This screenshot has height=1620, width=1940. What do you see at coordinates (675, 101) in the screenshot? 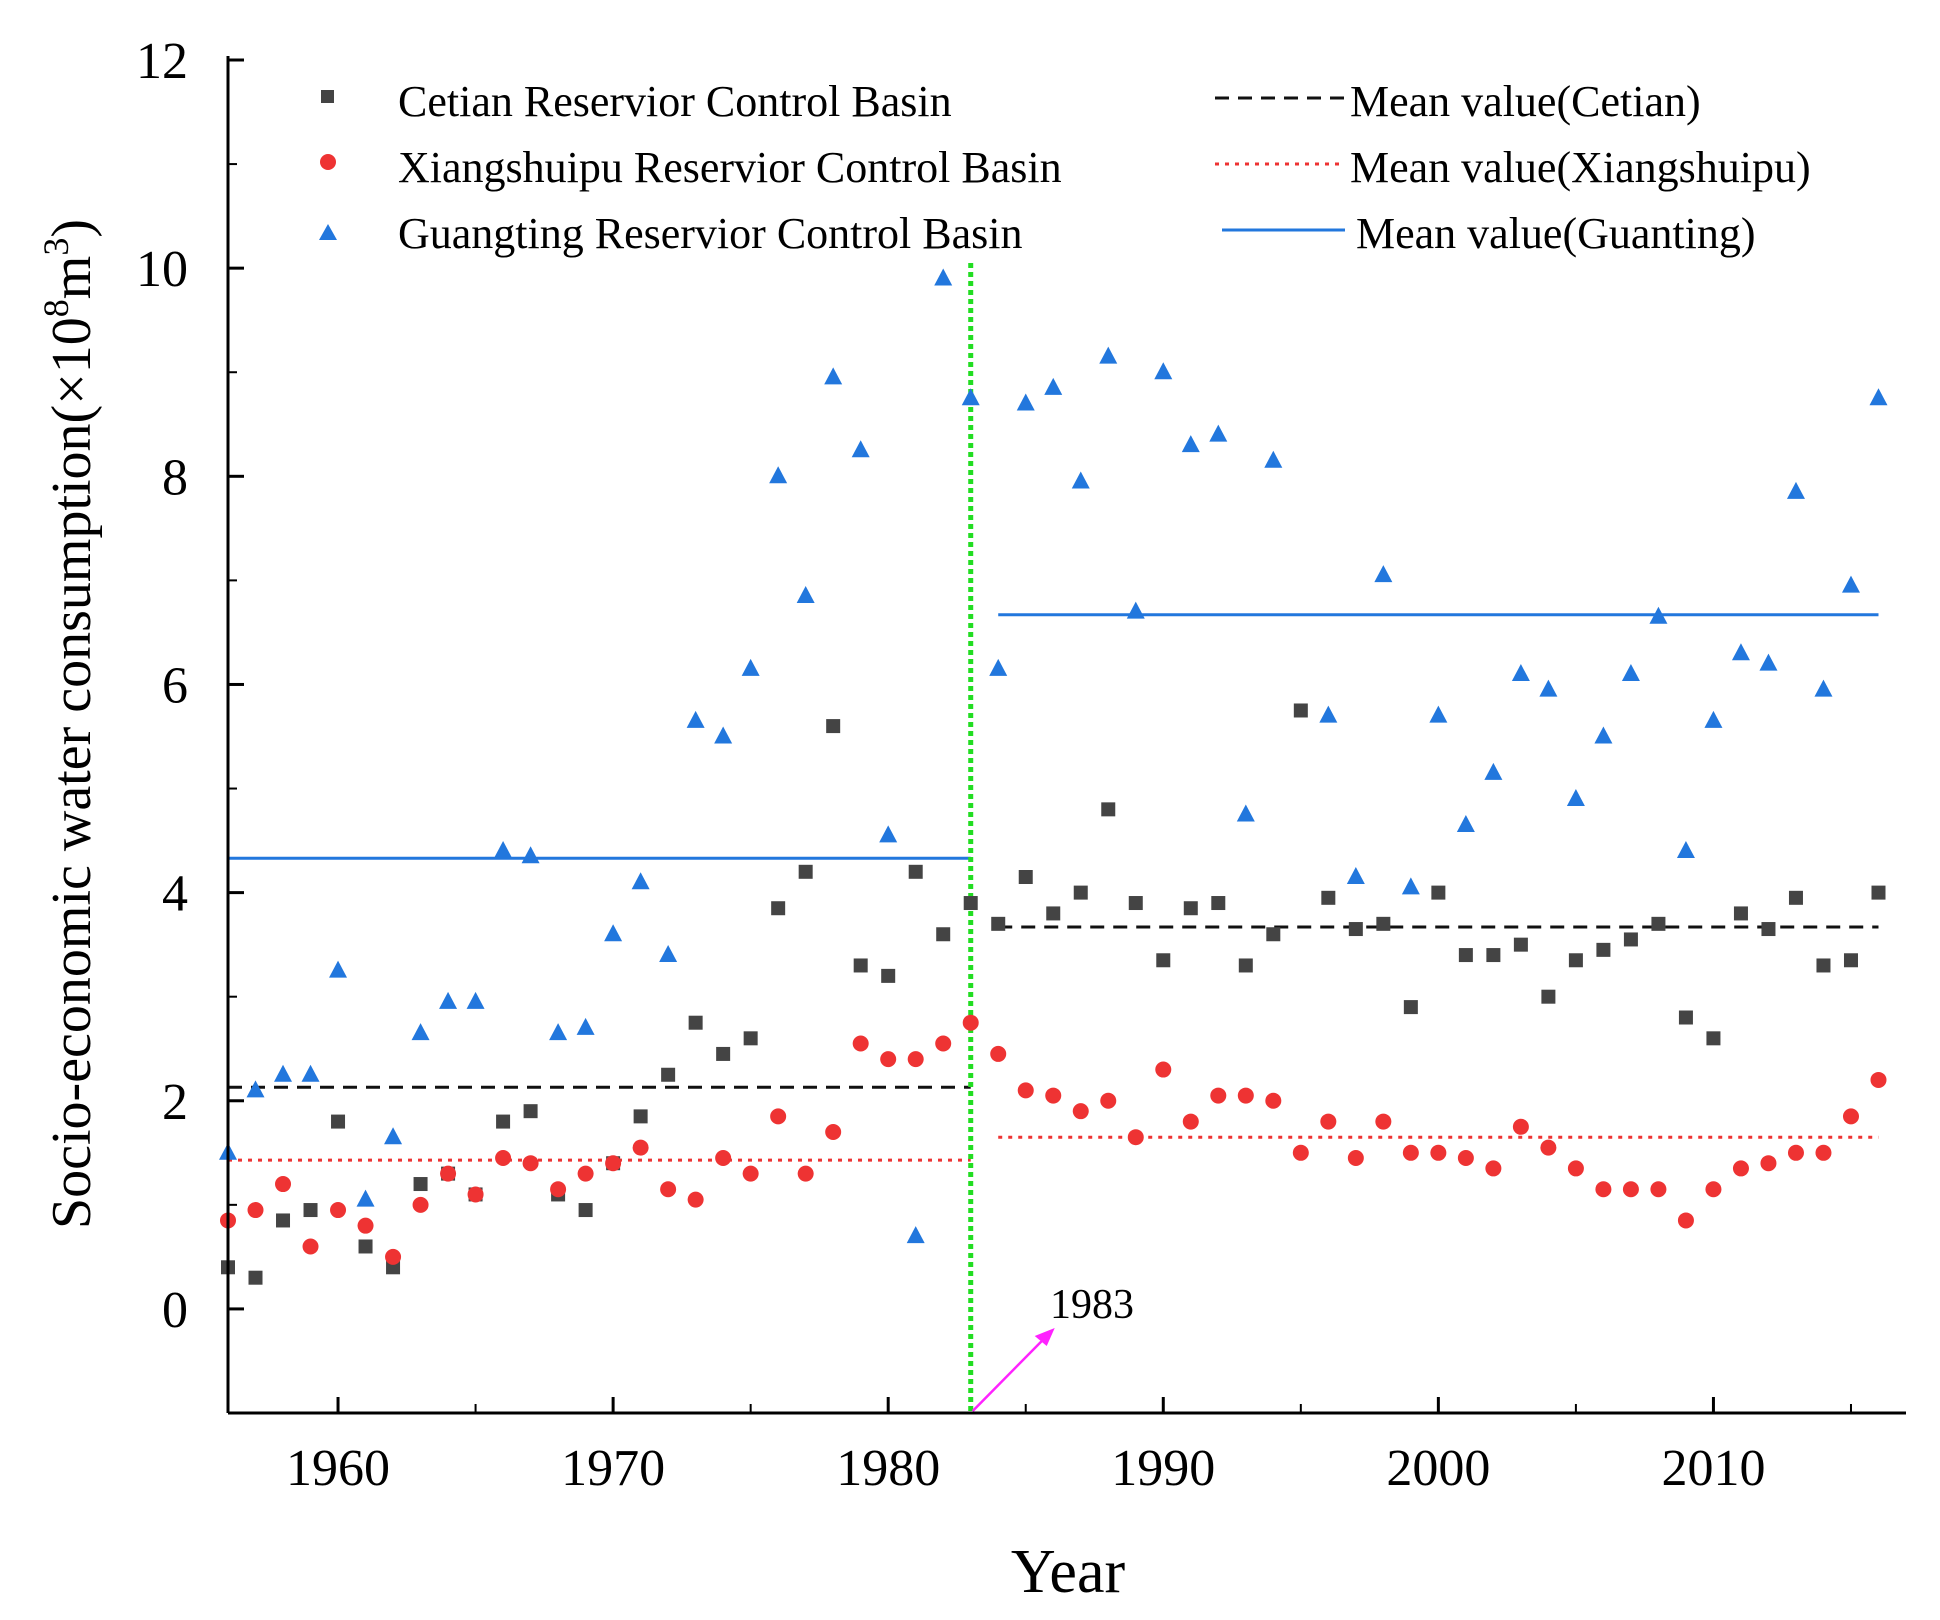
I see `legend-label-cetian: Cetian Reservior Control Basin` at bounding box center [675, 101].